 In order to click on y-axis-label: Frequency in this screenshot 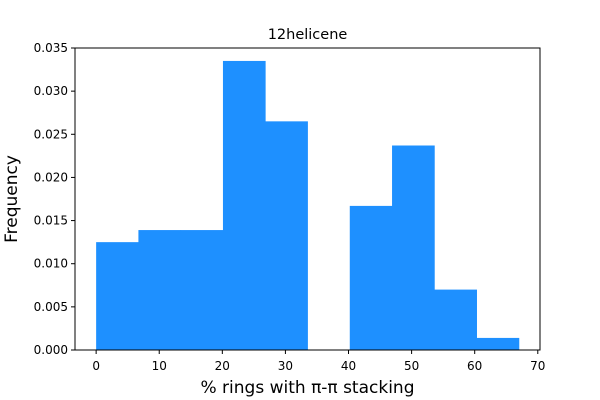, I will do `click(12, 199)`.